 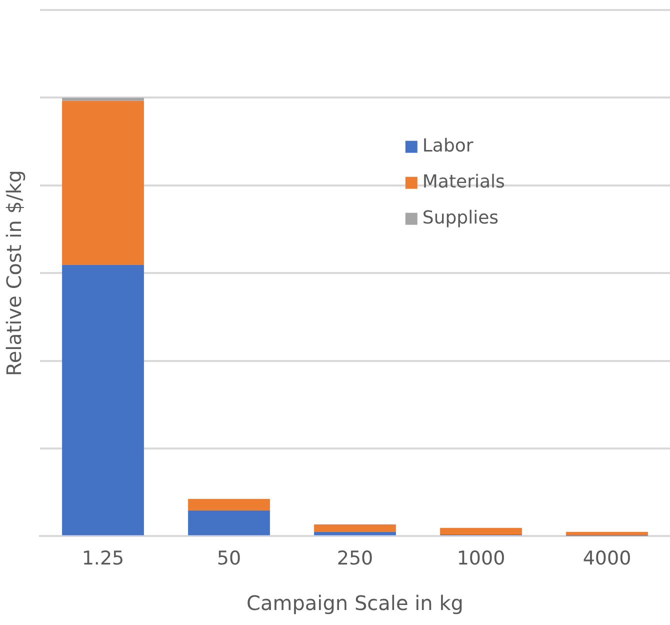 What do you see at coordinates (355, 603) in the screenshot?
I see `x-axis-title: Campaign Scale in kg` at bounding box center [355, 603].